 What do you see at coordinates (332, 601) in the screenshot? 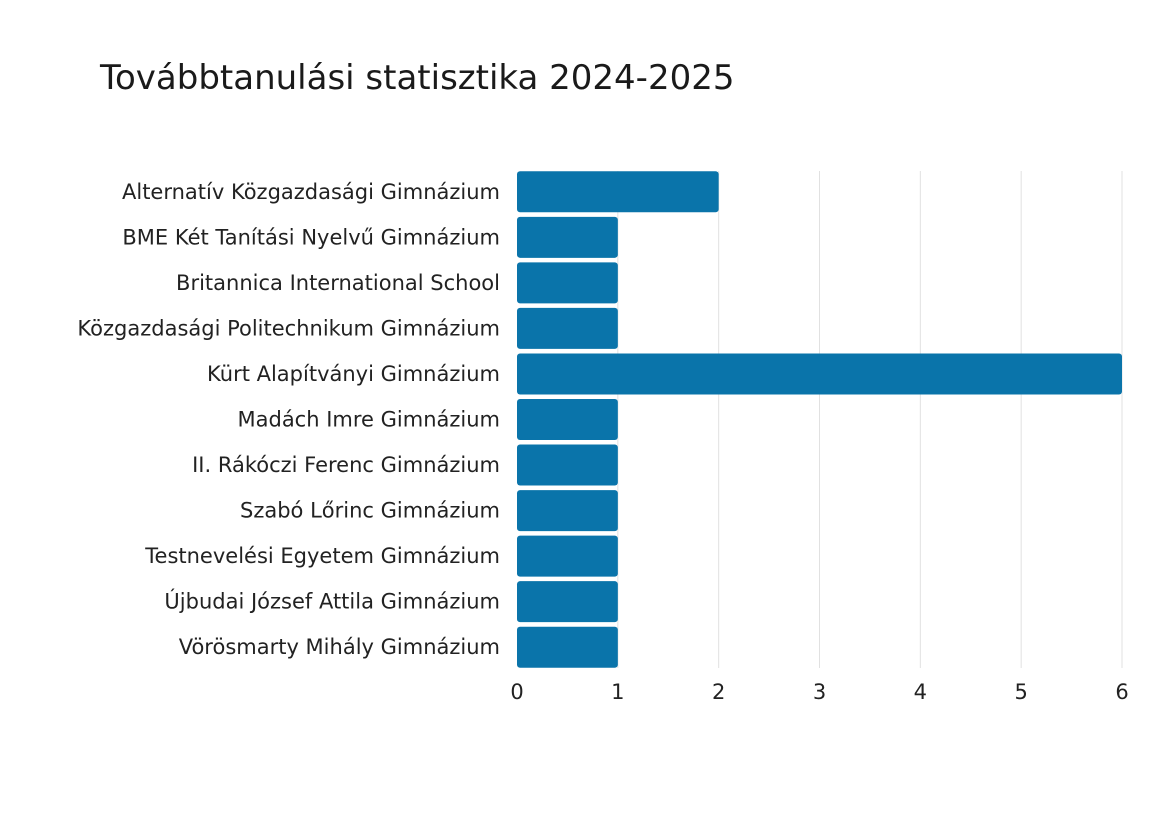
I see `category-label: Újbudai József Attila Gimnázium` at bounding box center [332, 601].